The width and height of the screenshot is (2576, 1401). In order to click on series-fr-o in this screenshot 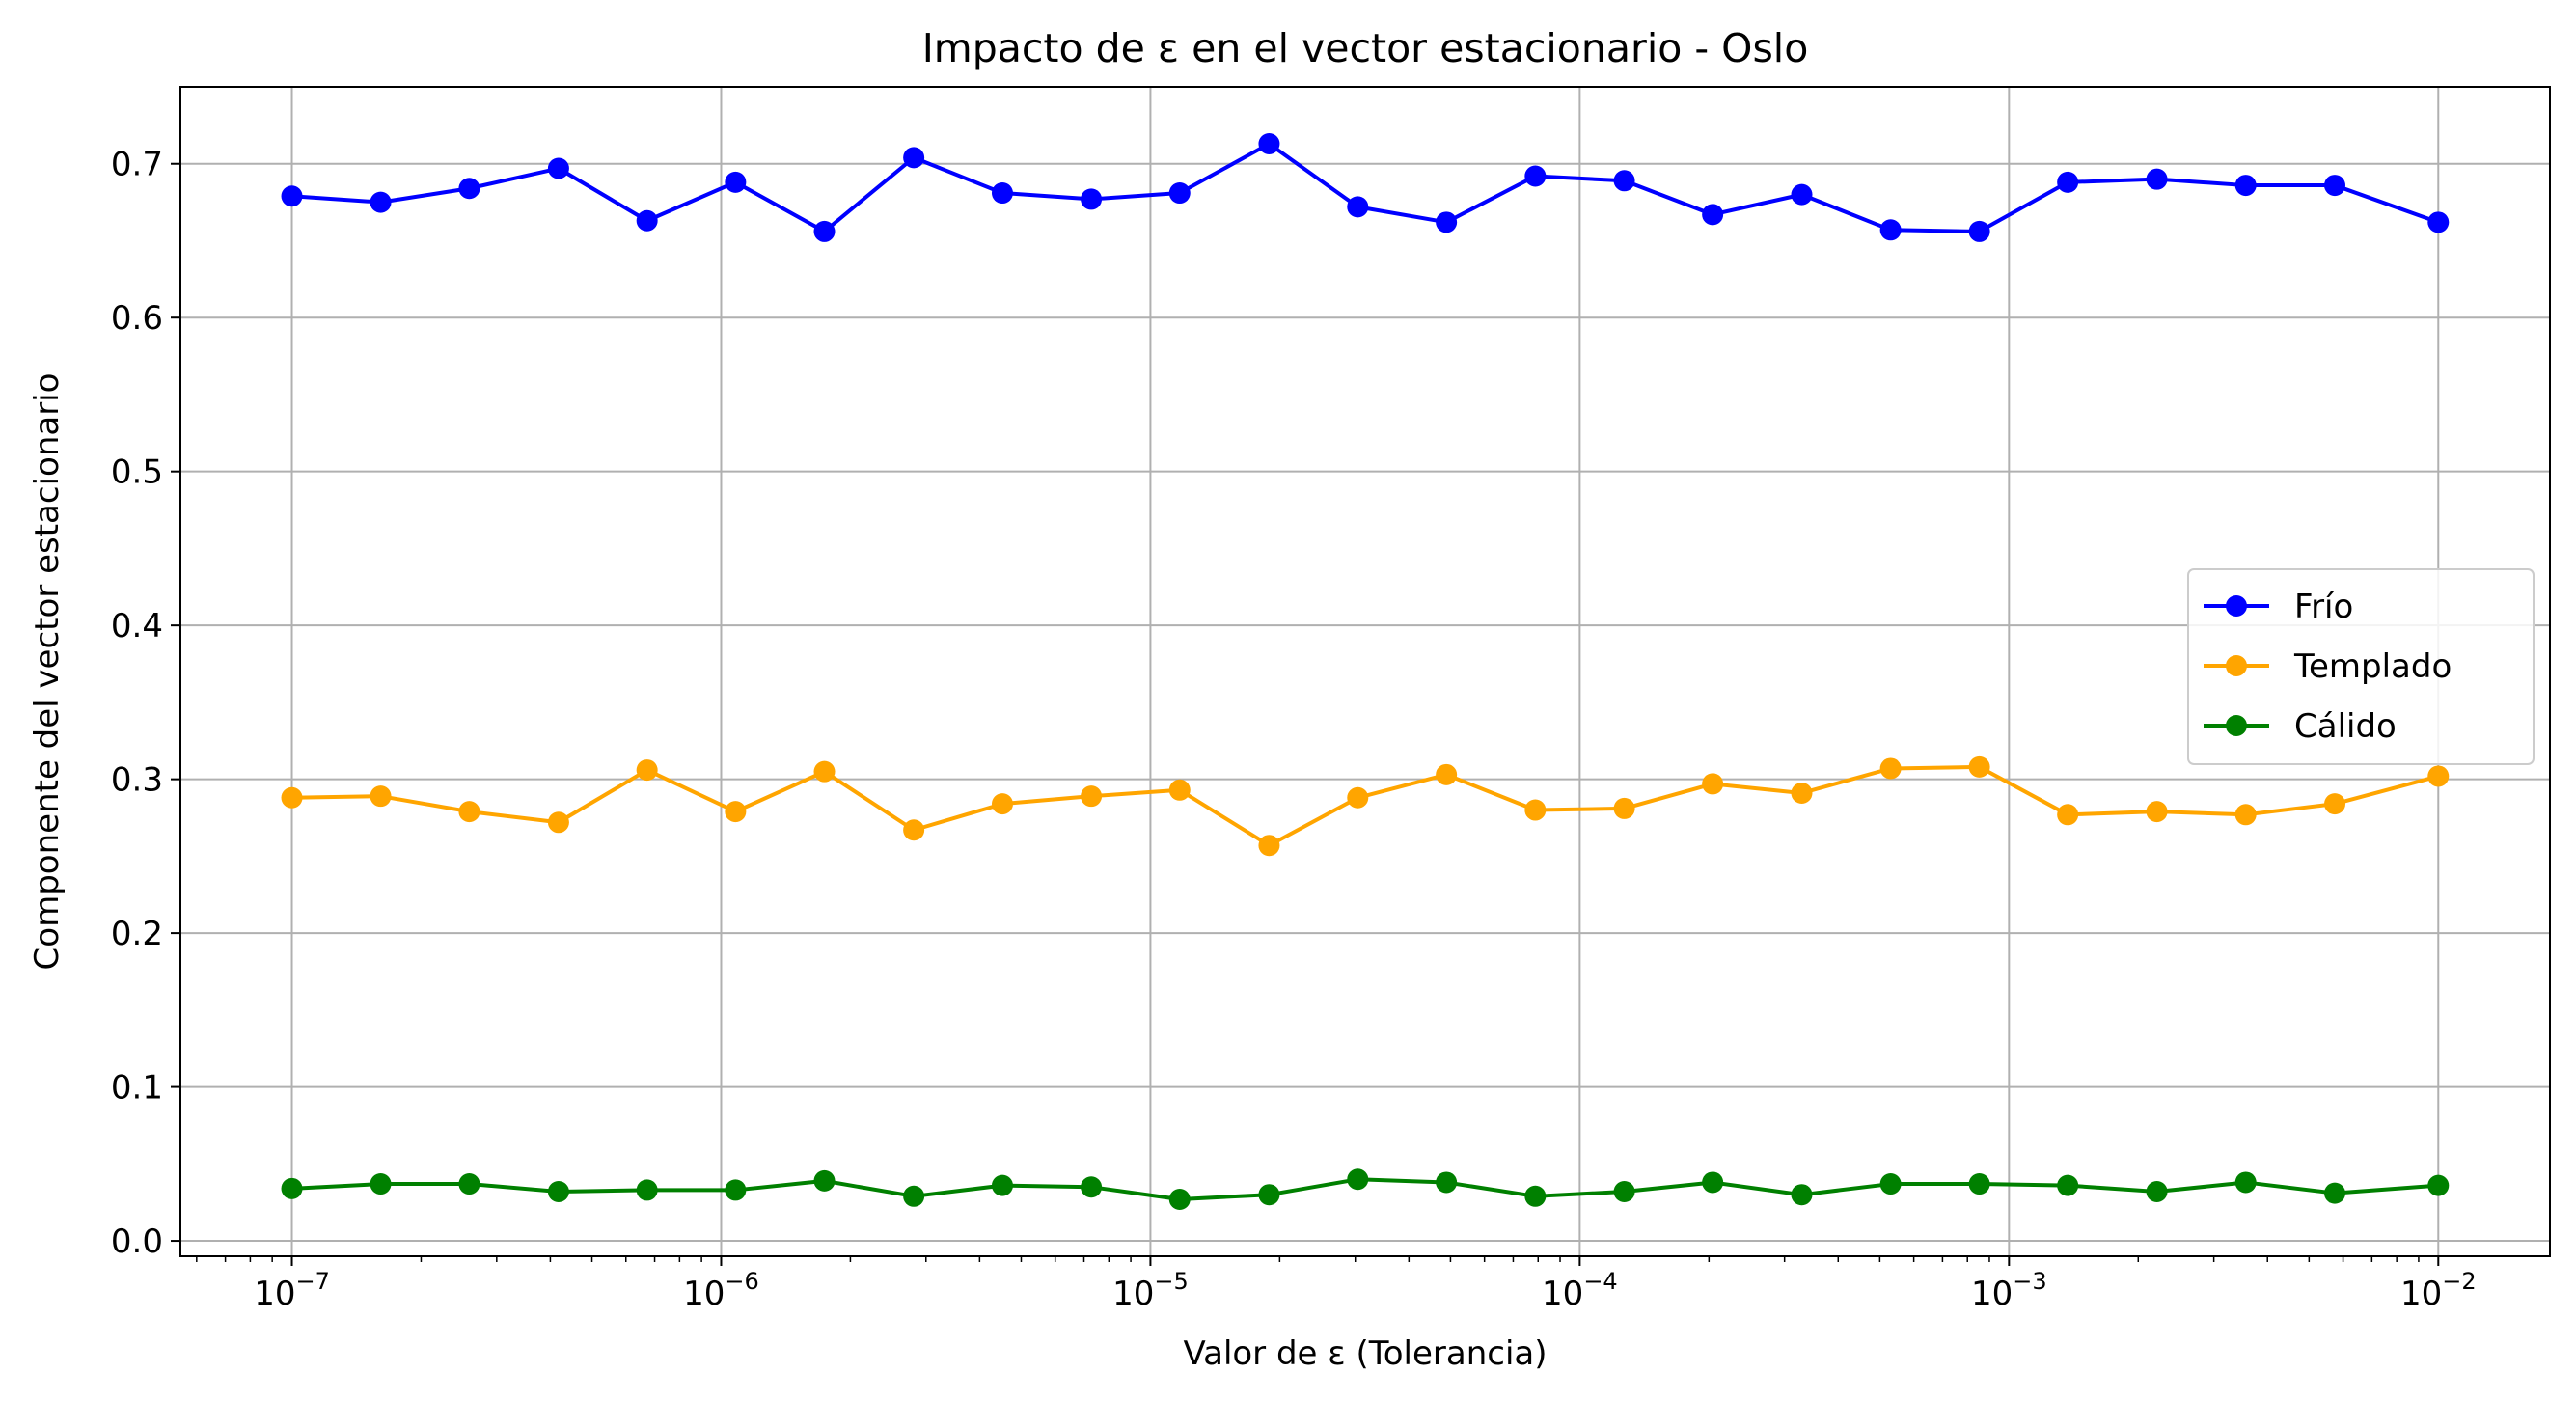, I will do `click(1365, 187)`.